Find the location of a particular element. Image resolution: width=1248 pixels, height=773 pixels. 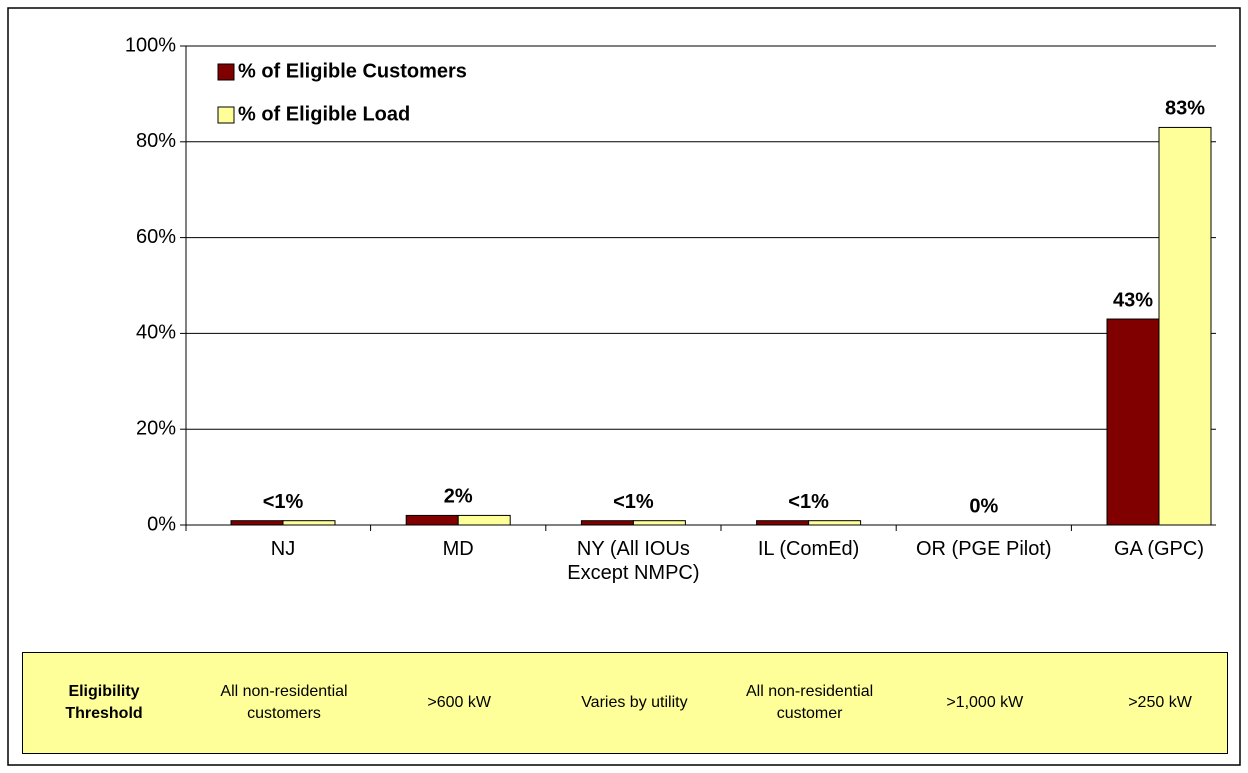

data-label: 0% is located at coordinates (983, 506).